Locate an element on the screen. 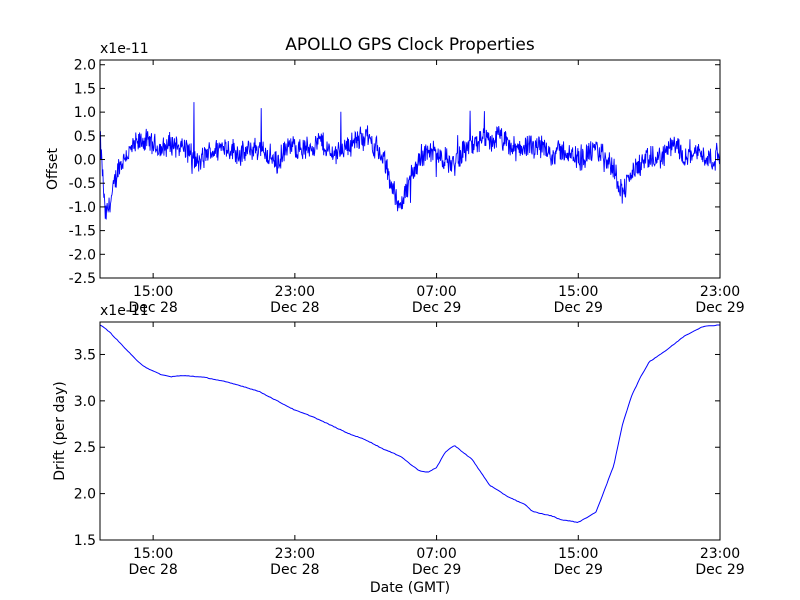  drift-scale-label: x1e-11 is located at coordinates (124, 311).